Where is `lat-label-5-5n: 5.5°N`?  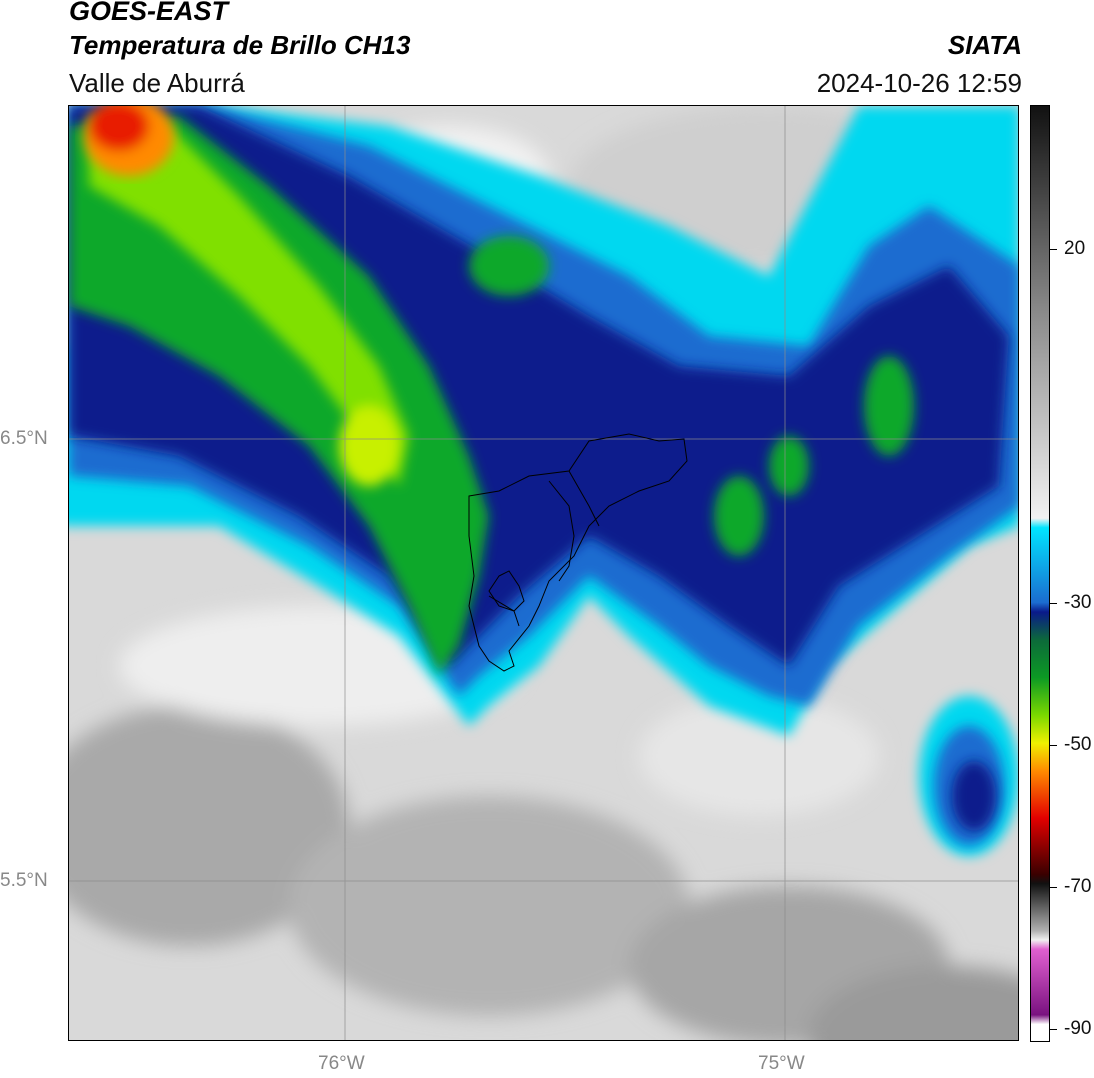
lat-label-5-5n: 5.5°N is located at coordinates (24, 880).